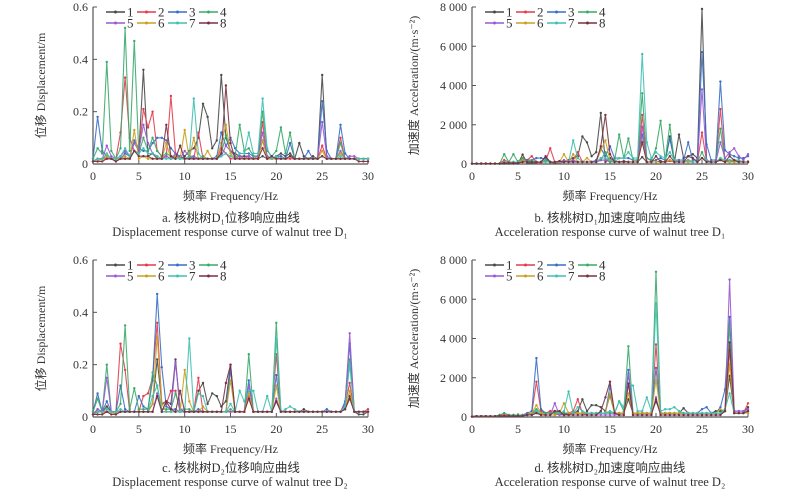 The height and width of the screenshot is (494, 800). What do you see at coordinates (80, 365) in the screenshot?
I see `y-tick-label: 0.2` at bounding box center [80, 365].